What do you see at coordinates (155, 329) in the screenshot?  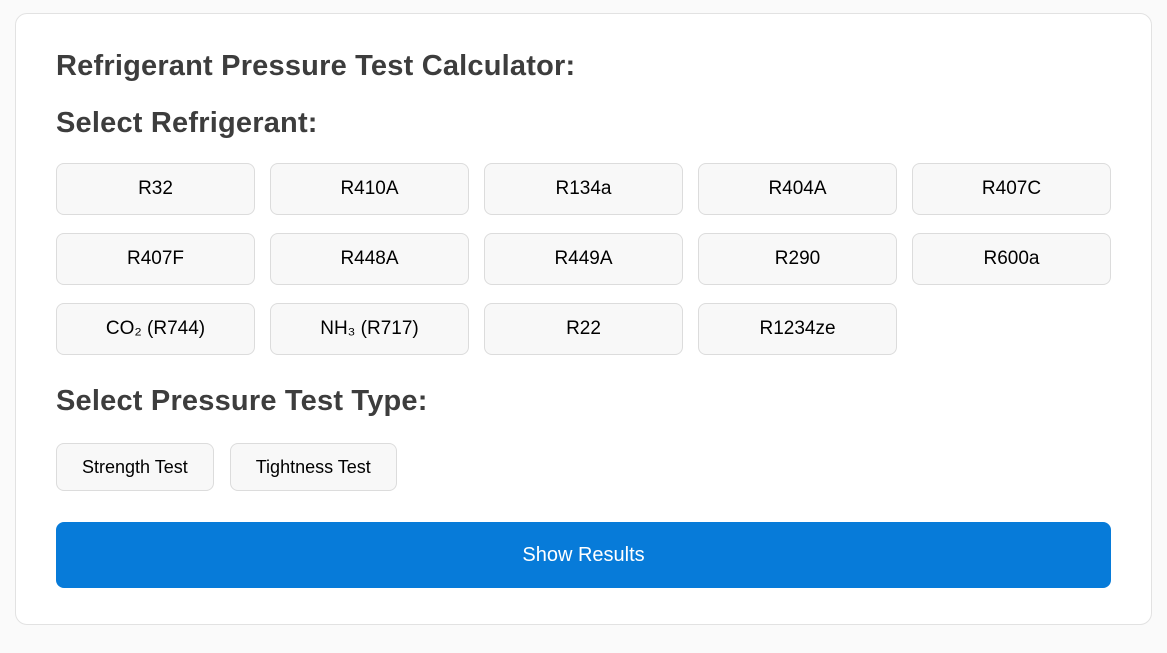 I see `refrigerant-button-co2-r744: CO₂ (R744)` at bounding box center [155, 329].